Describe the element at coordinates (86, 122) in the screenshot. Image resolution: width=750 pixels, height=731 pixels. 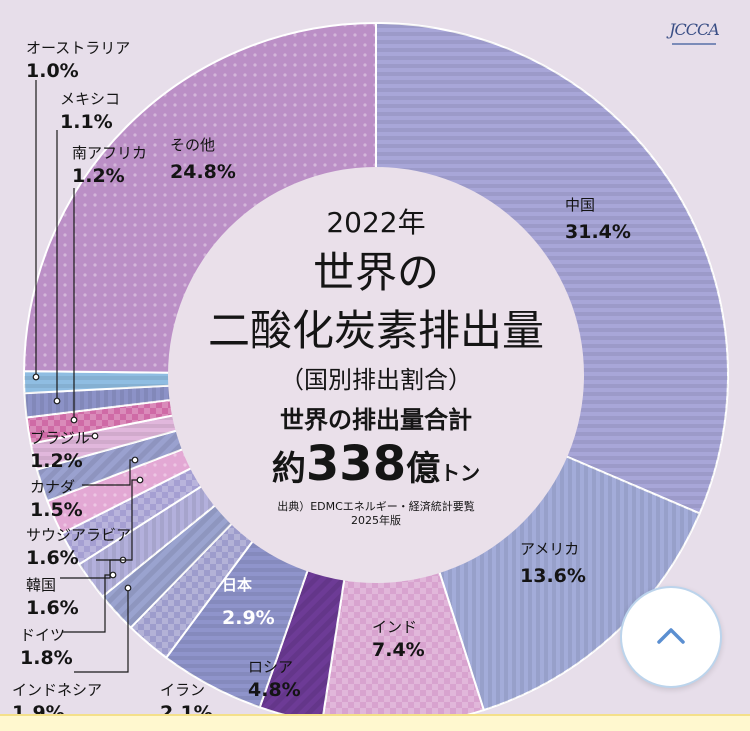
I see `slice-value-メキシコ: 1.1%` at that location.